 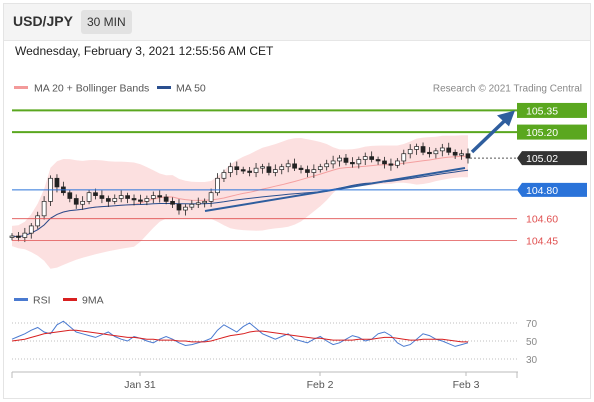 I want to click on rsi-9ma-line, so click(x=239, y=336).